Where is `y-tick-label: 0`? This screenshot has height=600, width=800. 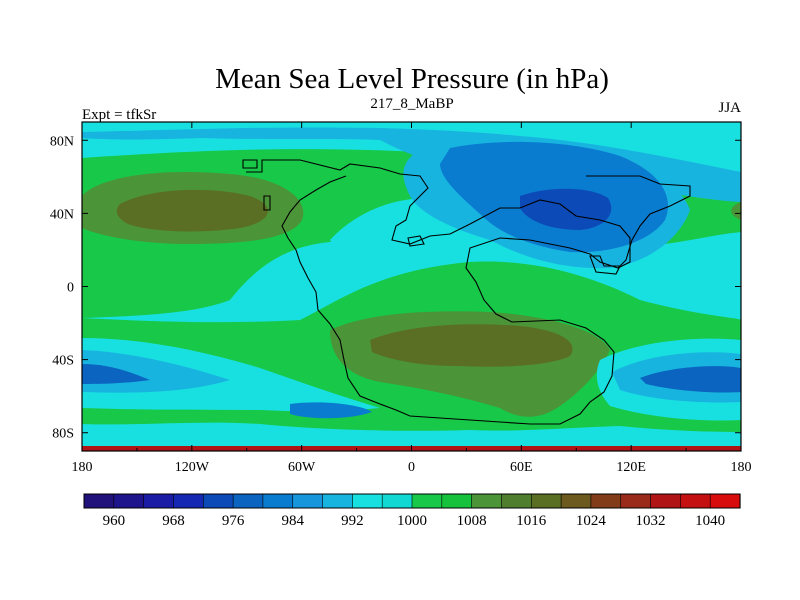 y-tick-label: 0 is located at coordinates (70, 288).